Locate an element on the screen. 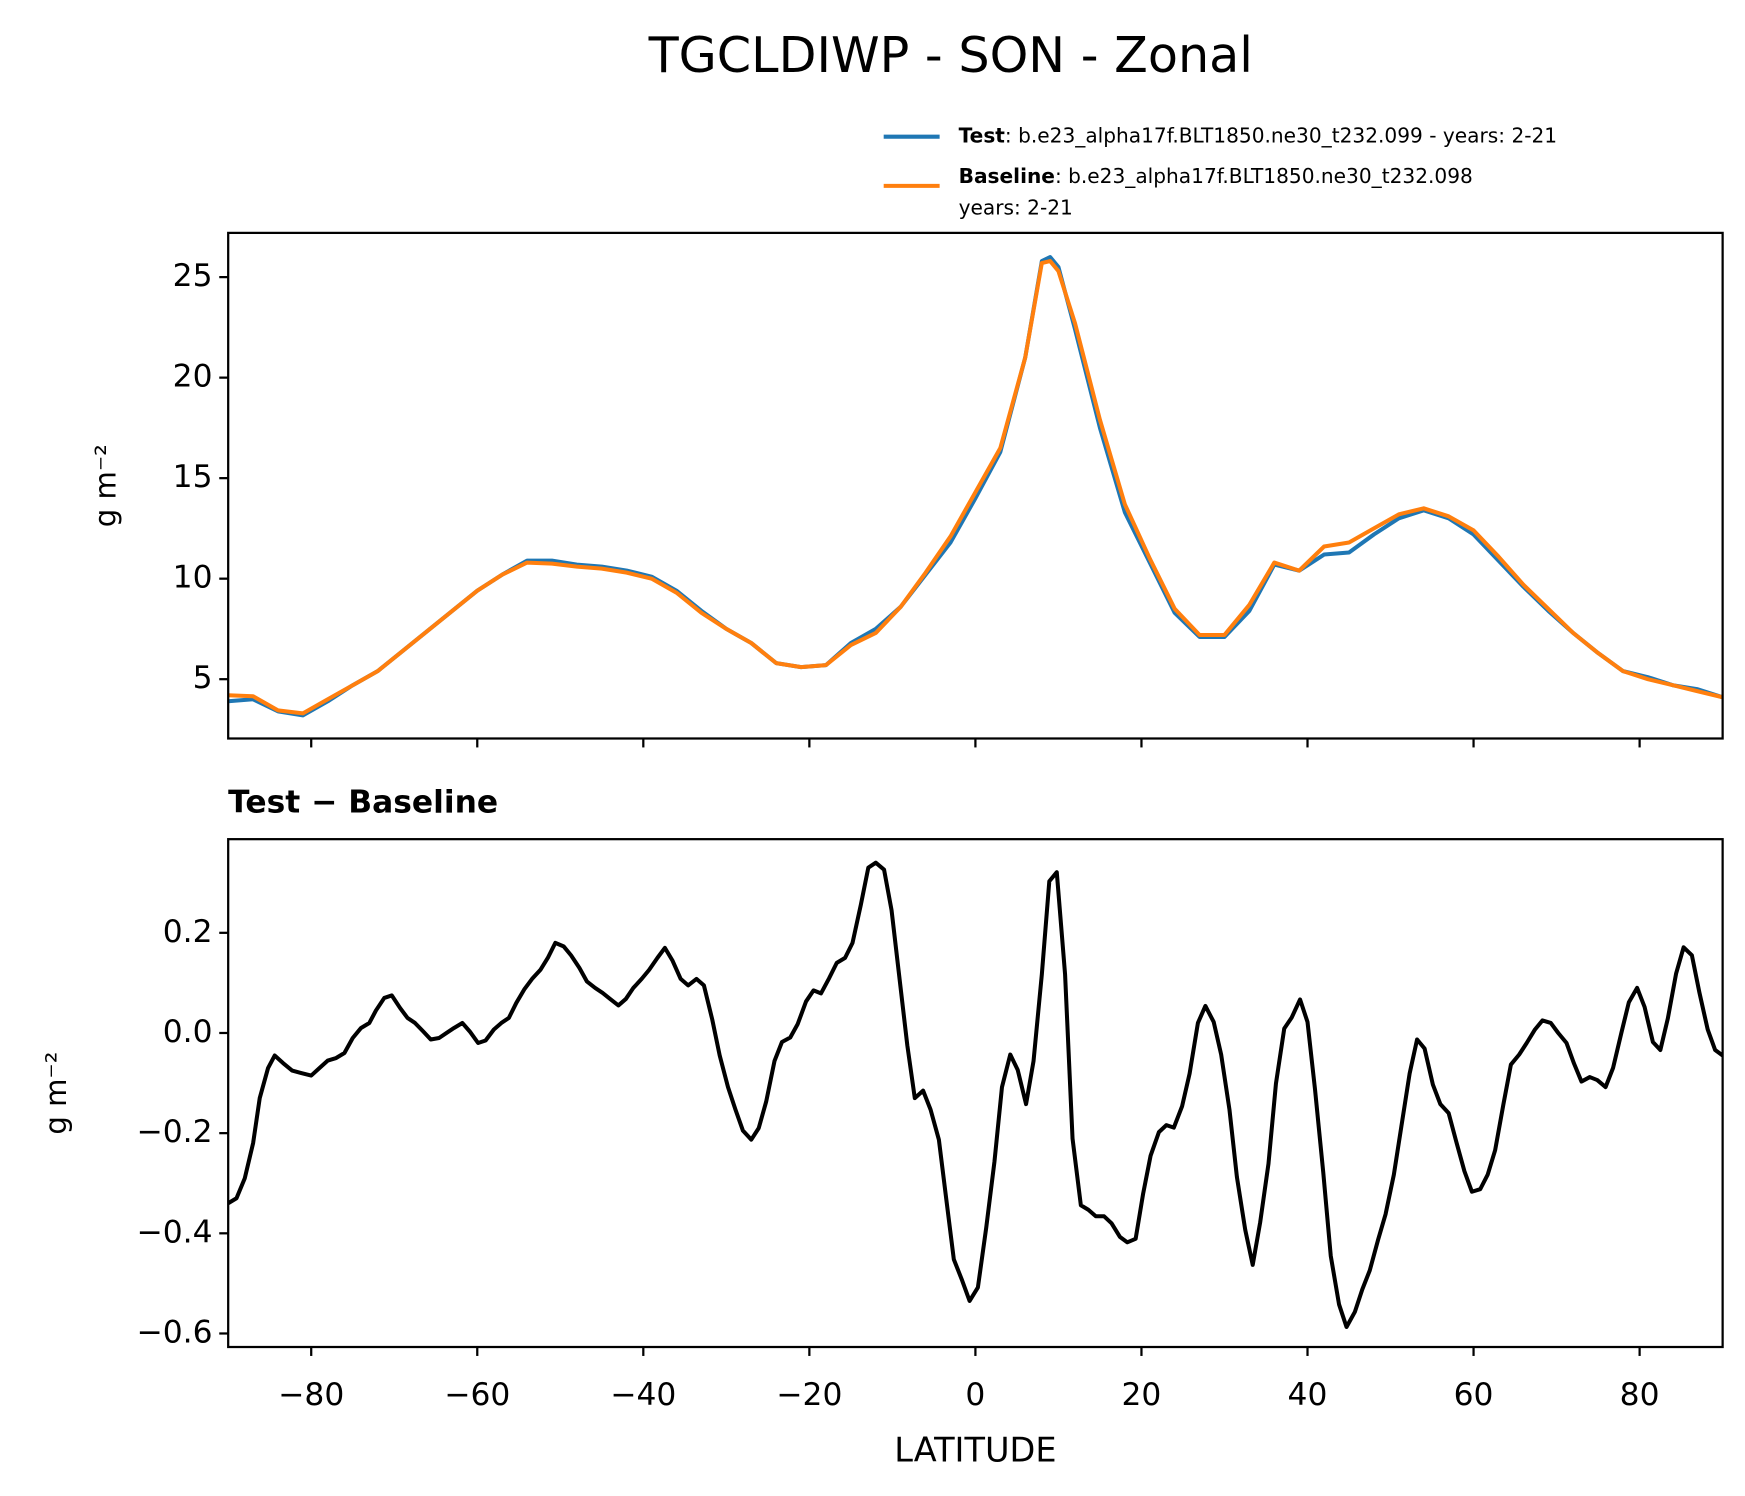 The image size is (1745, 1496). y-tick-label: 0.2 is located at coordinates (188, 932).